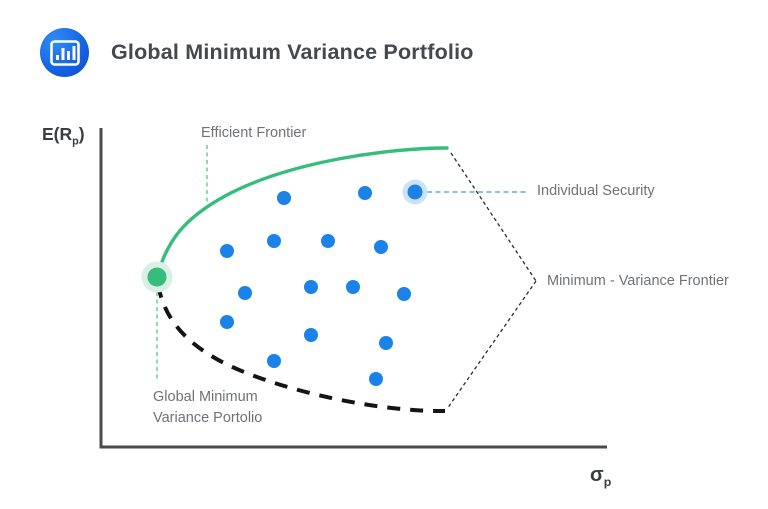 The height and width of the screenshot is (509, 768). I want to click on y-axis-label: E(Rp), so click(63, 136).